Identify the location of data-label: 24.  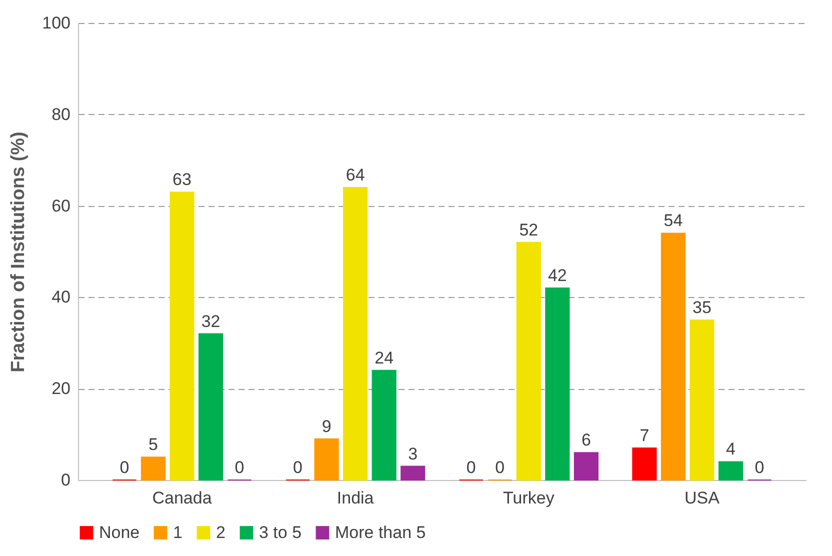
(384, 358).